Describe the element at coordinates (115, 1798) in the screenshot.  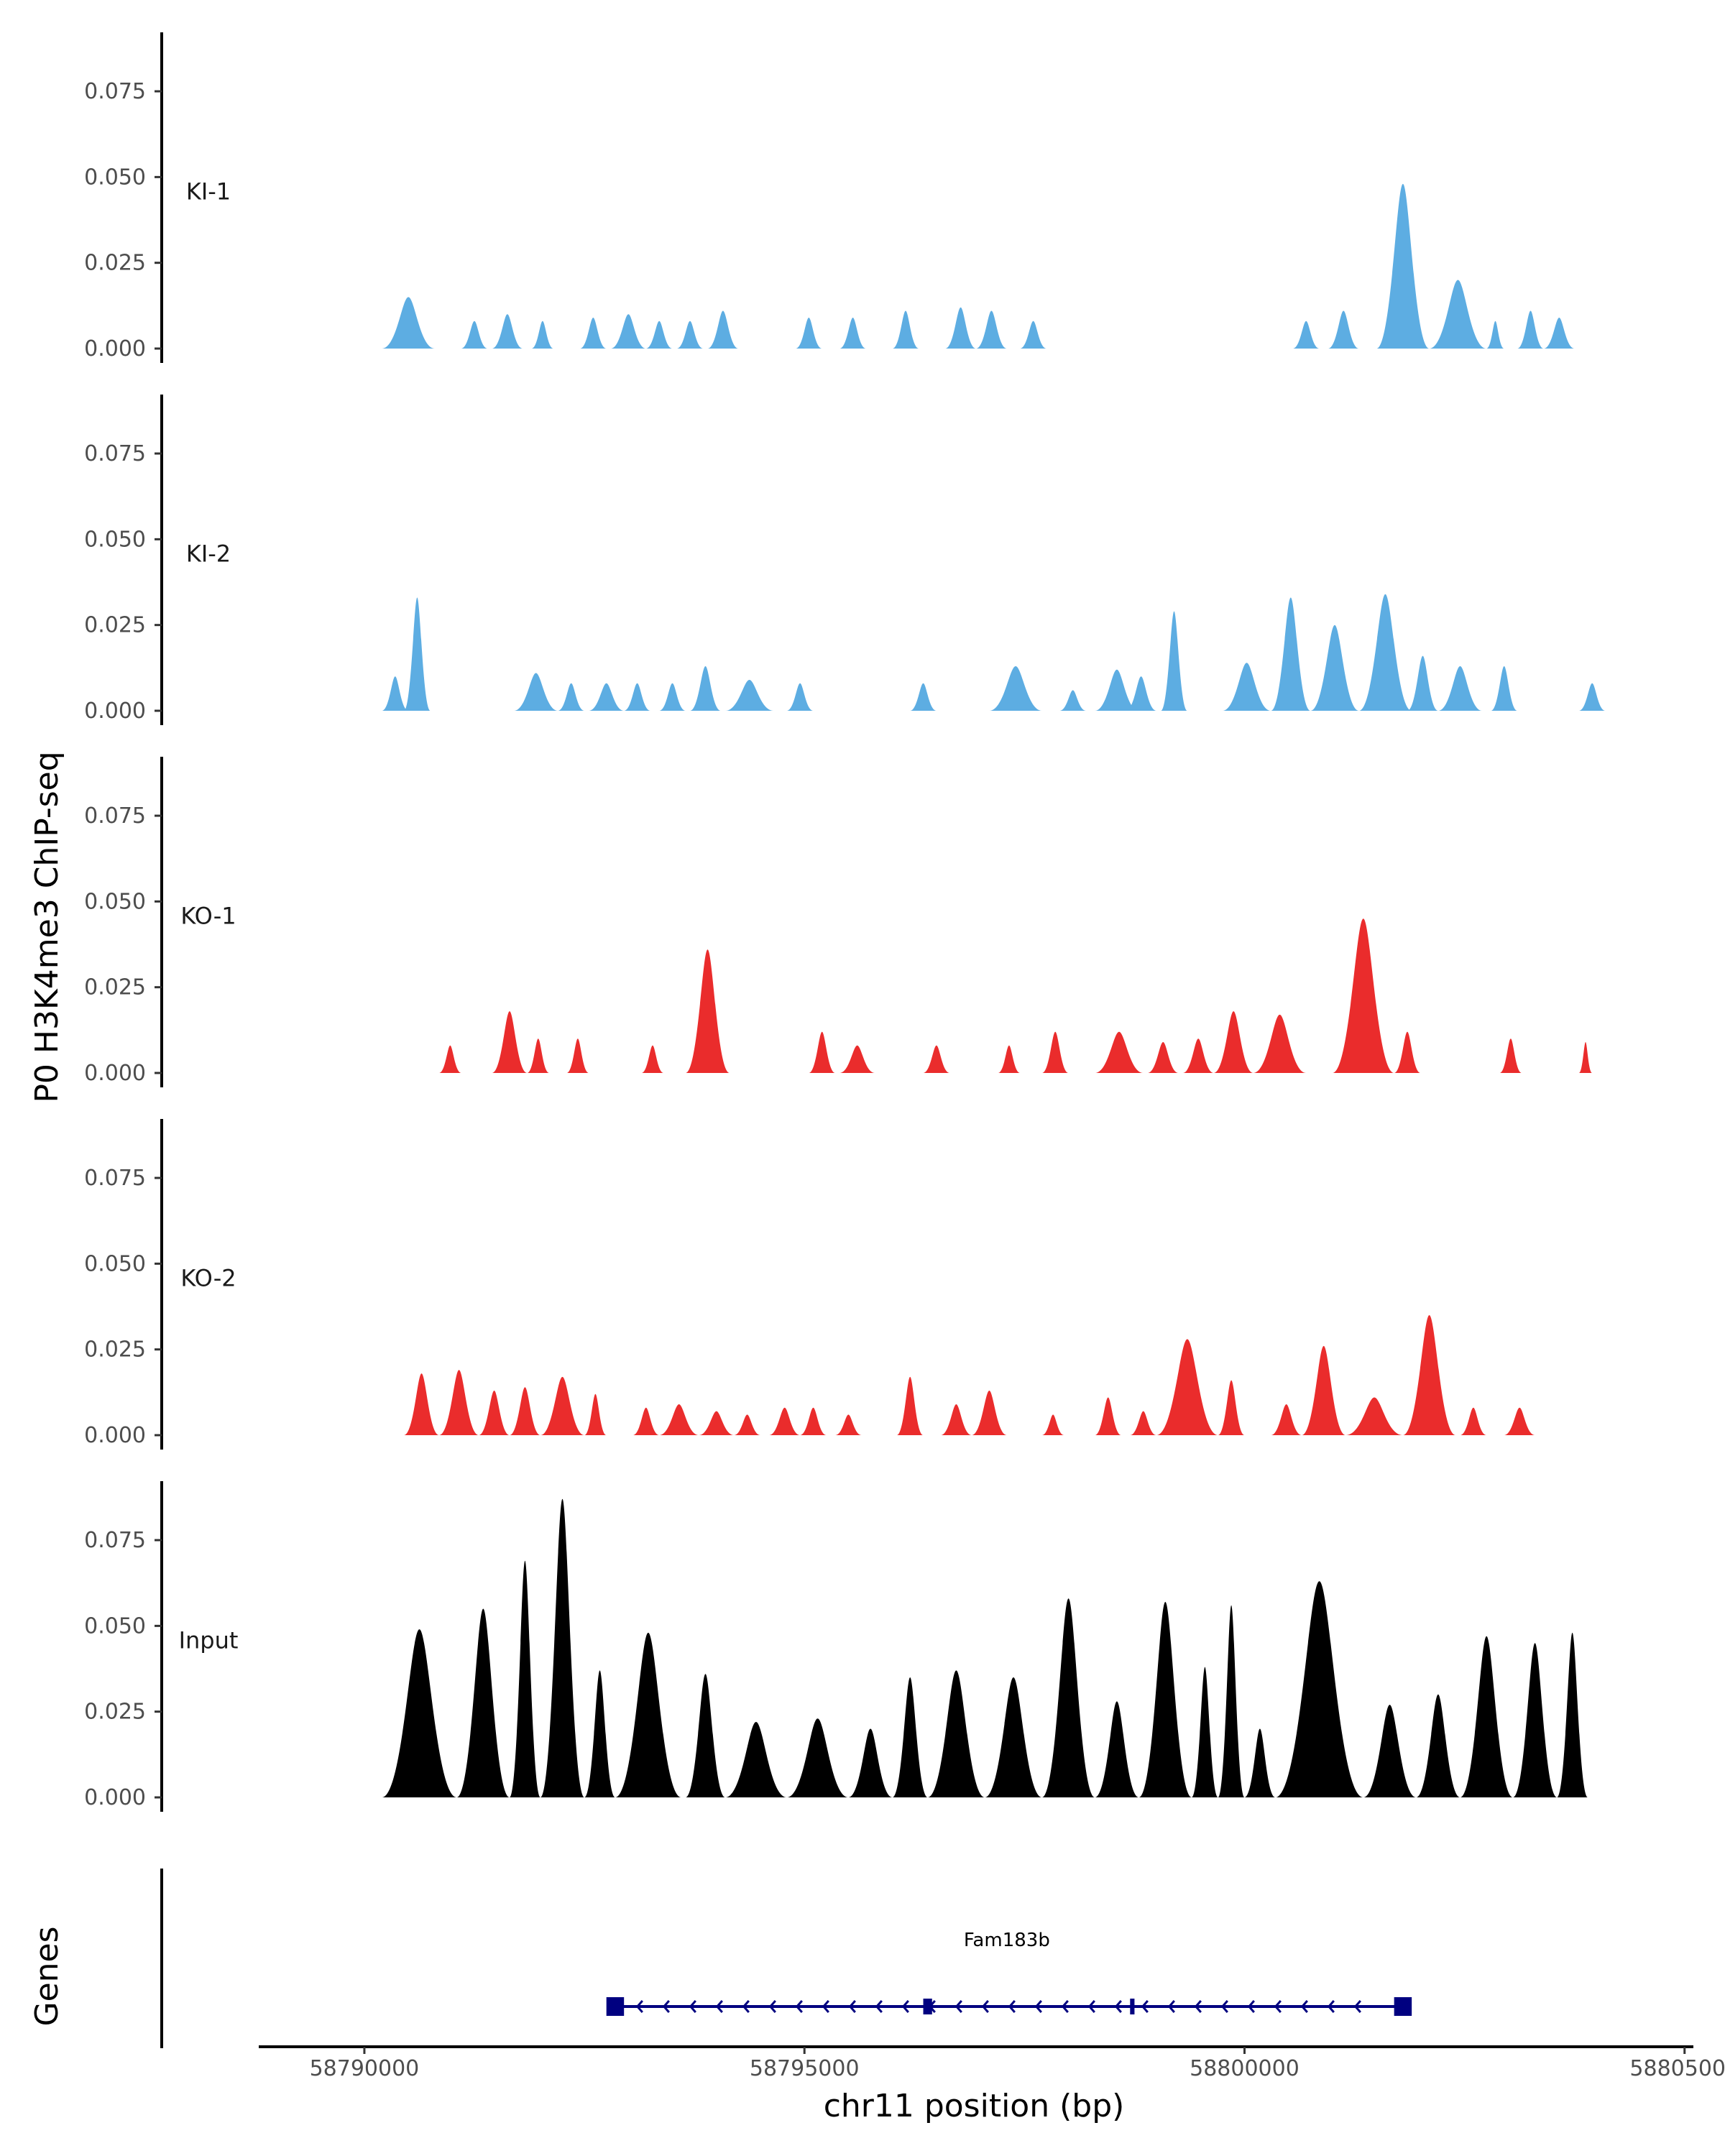
I see `y-tick-label: 0.000` at that location.